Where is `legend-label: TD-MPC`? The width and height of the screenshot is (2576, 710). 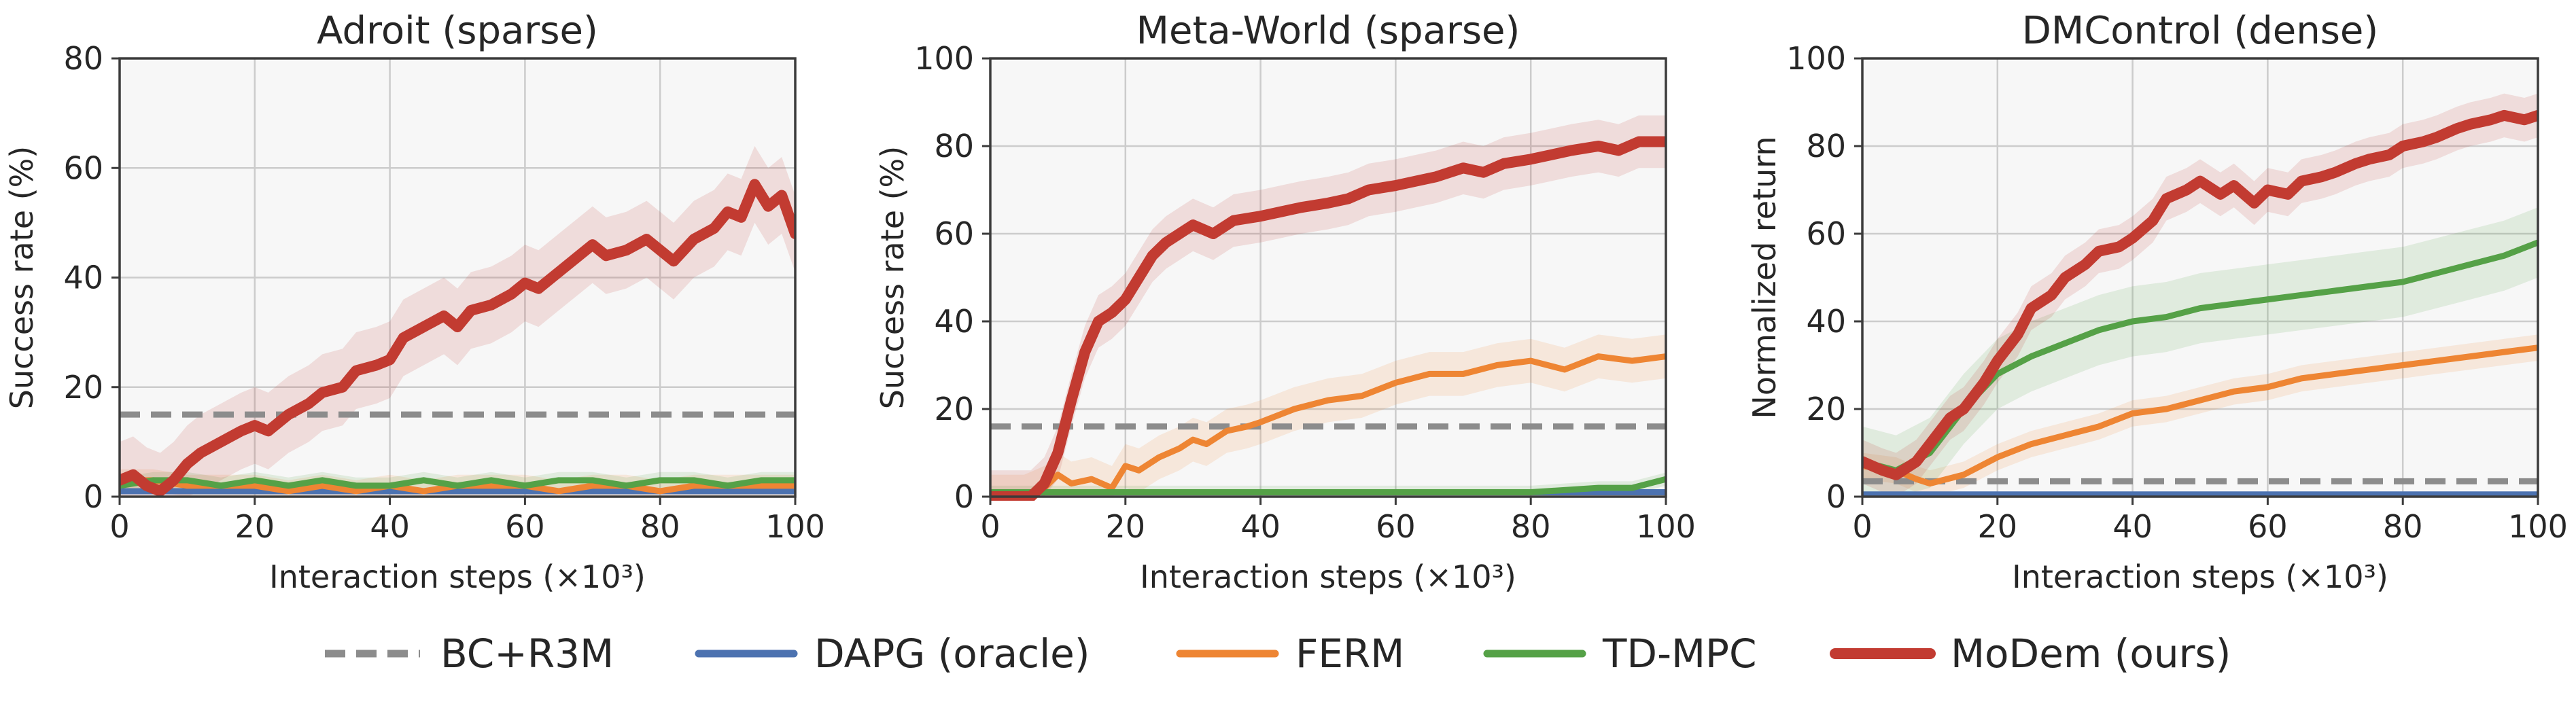 legend-label: TD-MPC is located at coordinates (1679, 654).